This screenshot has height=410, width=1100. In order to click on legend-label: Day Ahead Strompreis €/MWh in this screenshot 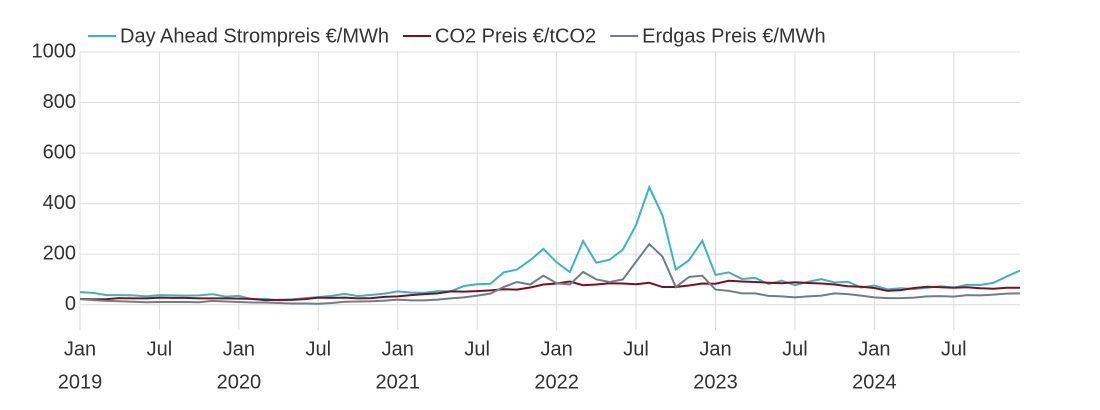, I will do `click(254, 36)`.